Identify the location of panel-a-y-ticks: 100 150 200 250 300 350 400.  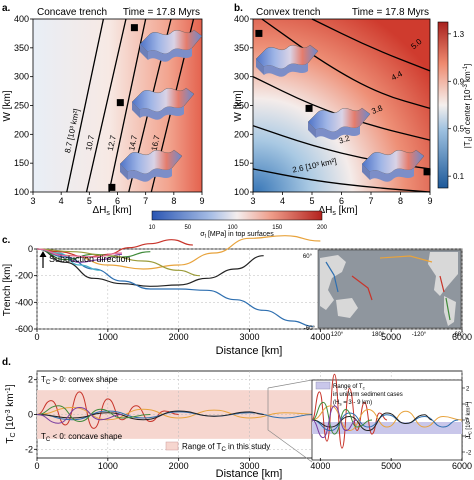
(23, 105).